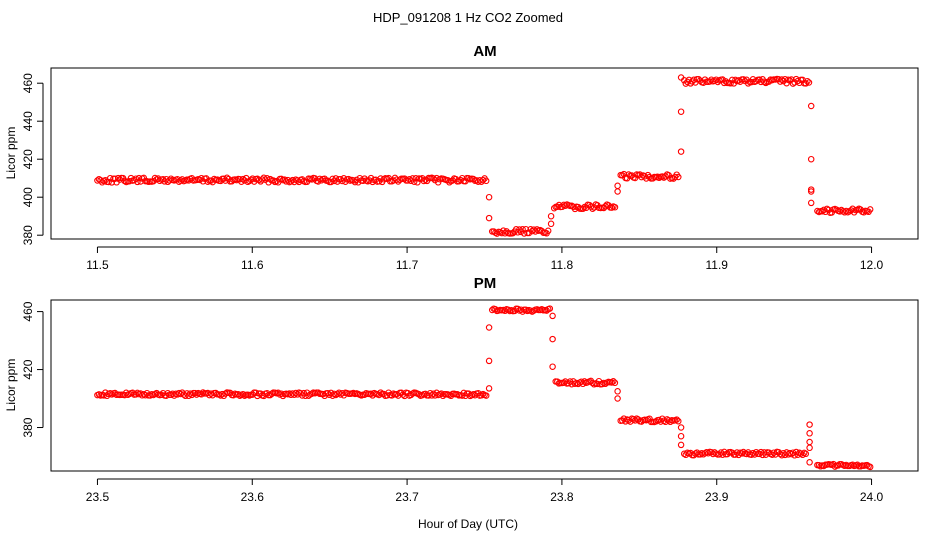 The width and height of the screenshot is (936, 540). What do you see at coordinates (28, 121) in the screenshot?
I see `am-y-tick-label: 440` at bounding box center [28, 121].